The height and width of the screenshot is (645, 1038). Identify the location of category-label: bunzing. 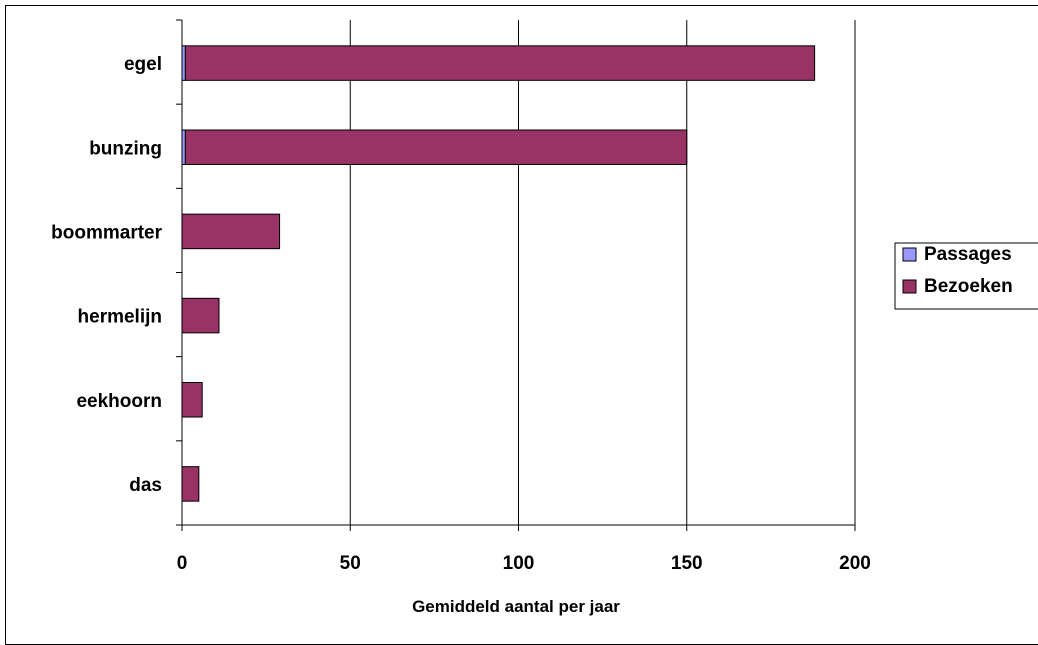
(125, 148).